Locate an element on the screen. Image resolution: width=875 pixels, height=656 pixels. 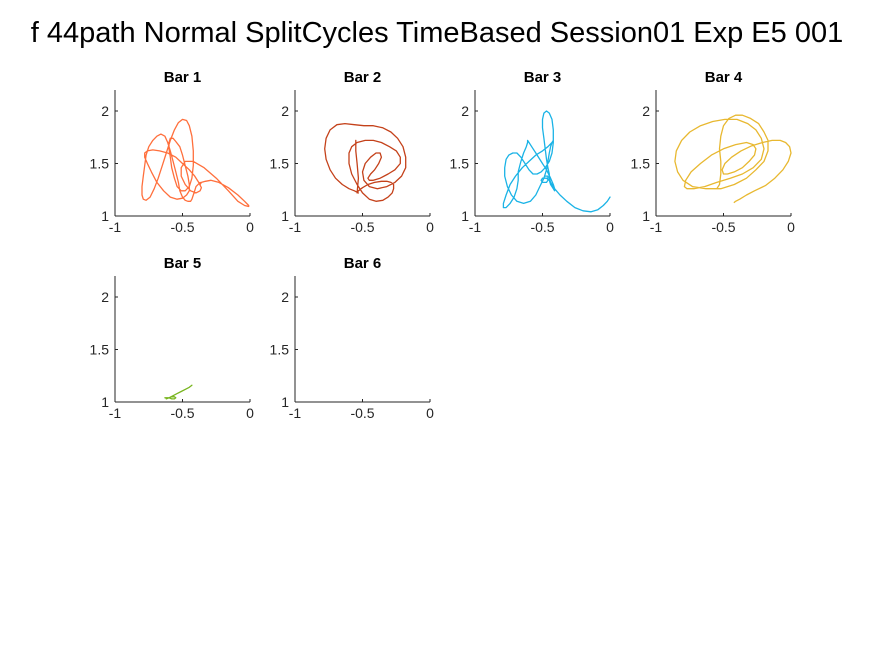
subplot-bar-5: Bar 5 -1 -0.5 0 1 1.5 2 is located at coordinates (172, 338).